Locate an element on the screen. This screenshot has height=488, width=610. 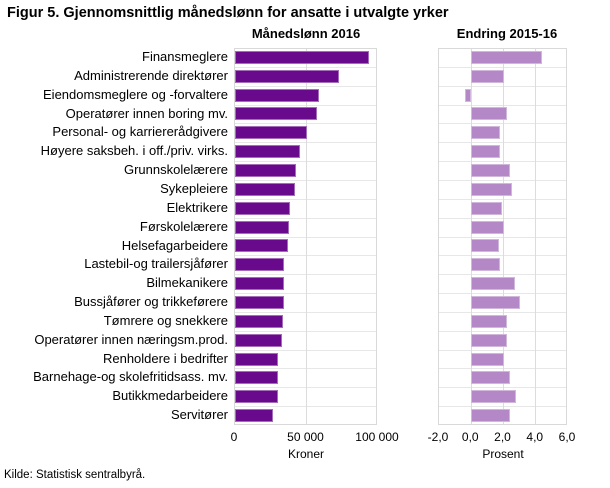
axis-tick-label: 6,0 is located at coordinates (567, 437).